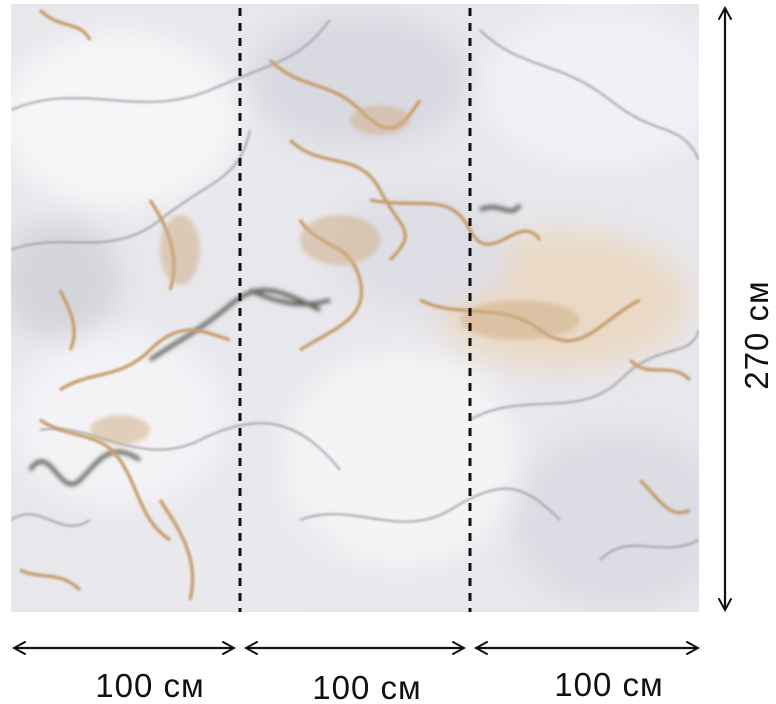  Describe the element at coordinates (608, 684) in the screenshot. I see `panel-3-width-label: 100 см` at that location.